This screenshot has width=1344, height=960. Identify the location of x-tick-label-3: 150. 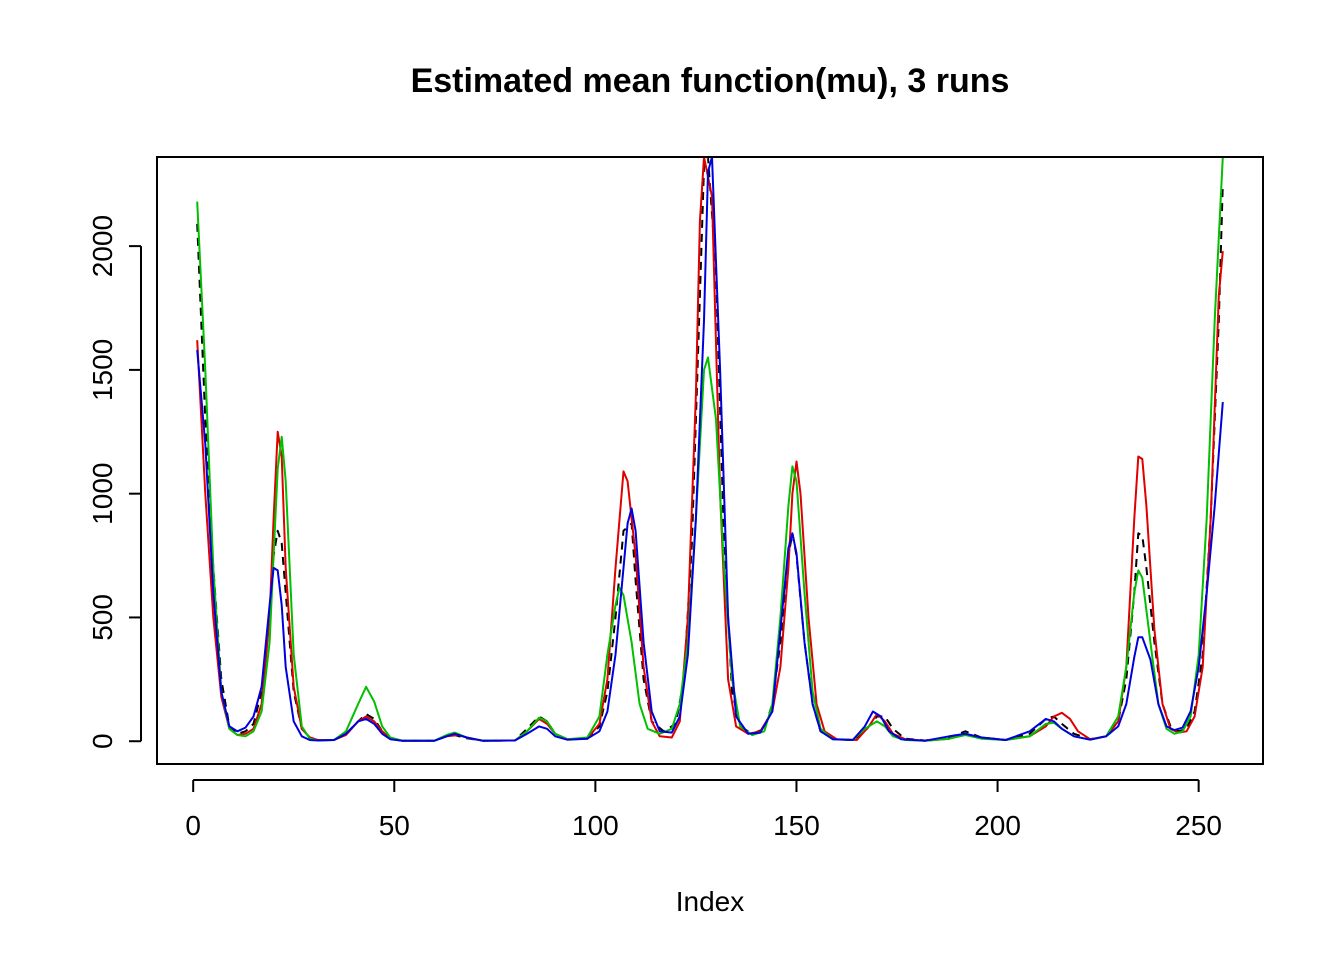
(796, 825).